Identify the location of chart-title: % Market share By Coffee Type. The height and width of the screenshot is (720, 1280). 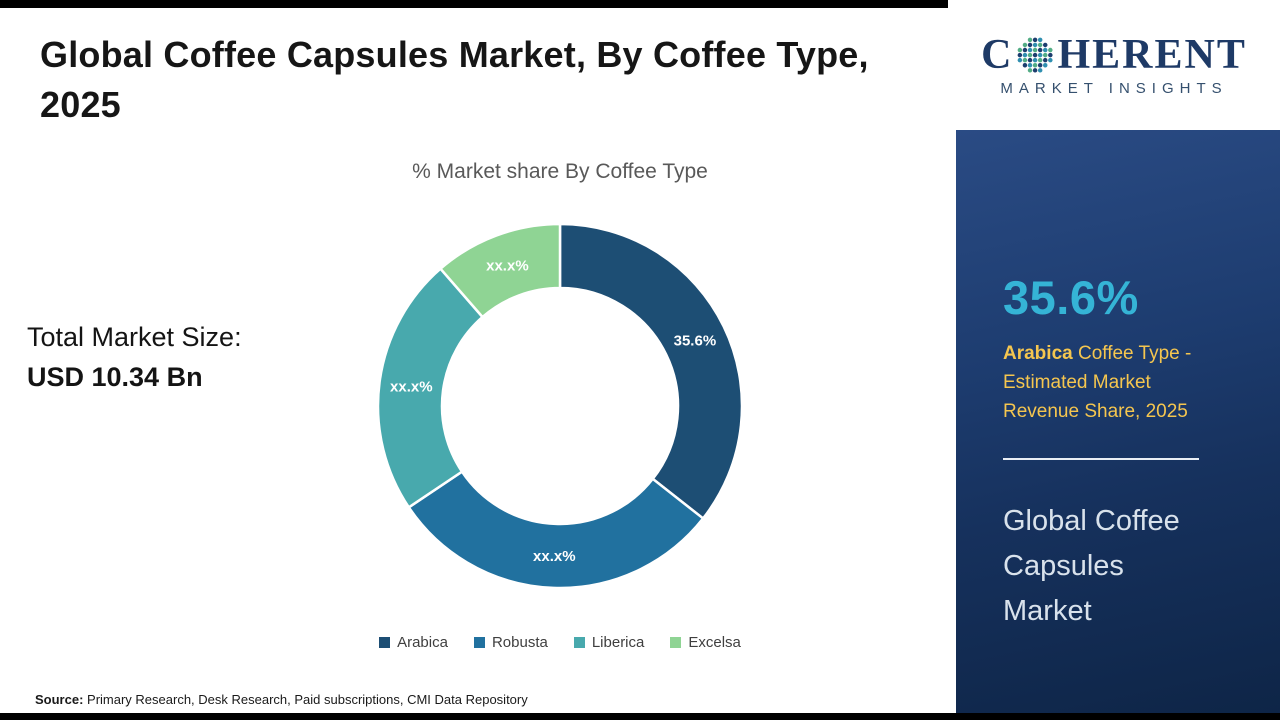
(560, 171).